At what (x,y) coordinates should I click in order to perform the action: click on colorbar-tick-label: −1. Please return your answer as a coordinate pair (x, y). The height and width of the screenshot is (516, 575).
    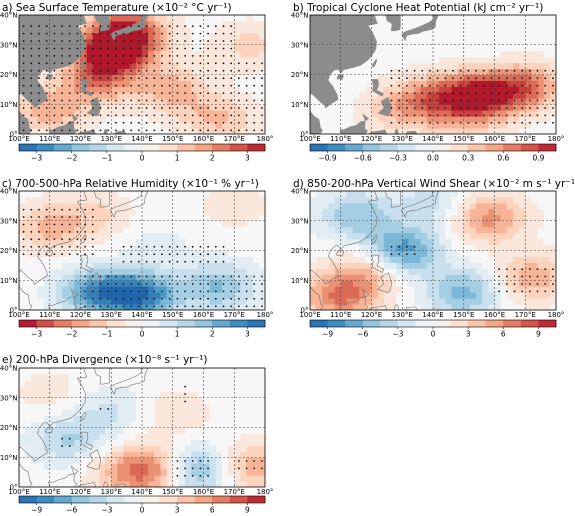
    Looking at the image, I should click on (106, 158).